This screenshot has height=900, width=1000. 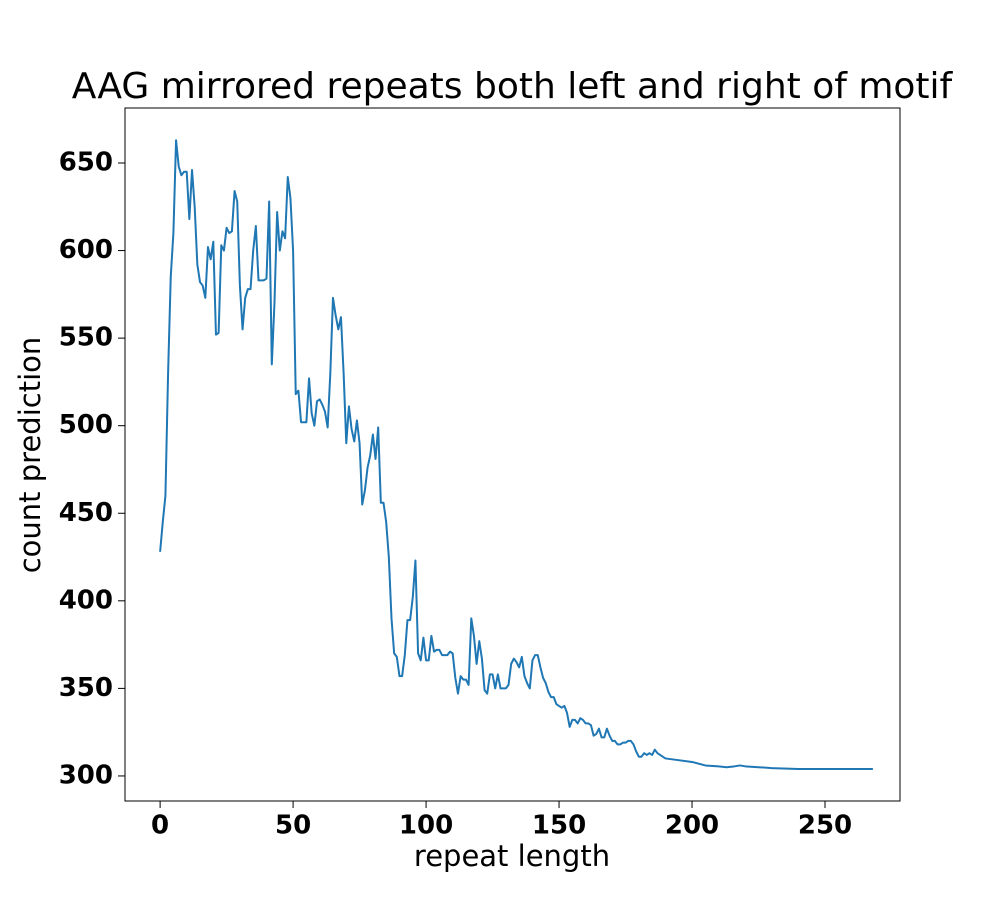 I want to click on y-tick-label: 300, so click(x=86, y=775).